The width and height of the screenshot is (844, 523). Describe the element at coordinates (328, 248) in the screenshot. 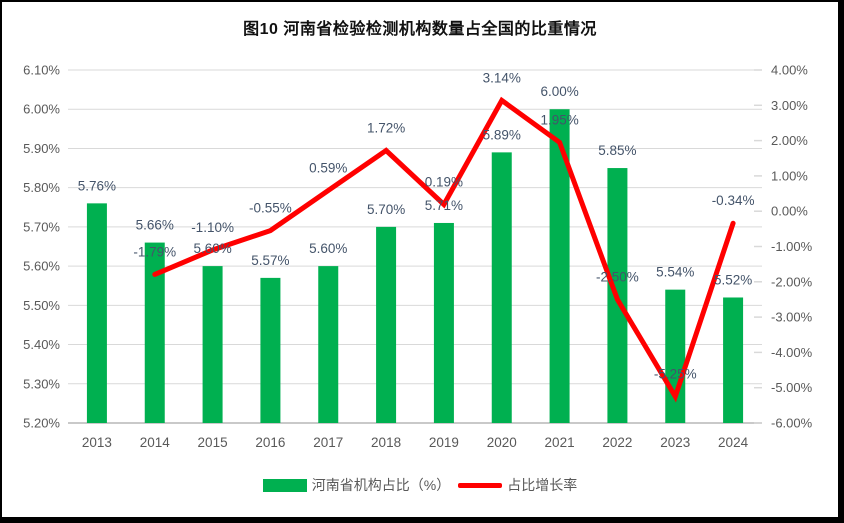

I see `bar-label-2017: 5.60%` at that location.